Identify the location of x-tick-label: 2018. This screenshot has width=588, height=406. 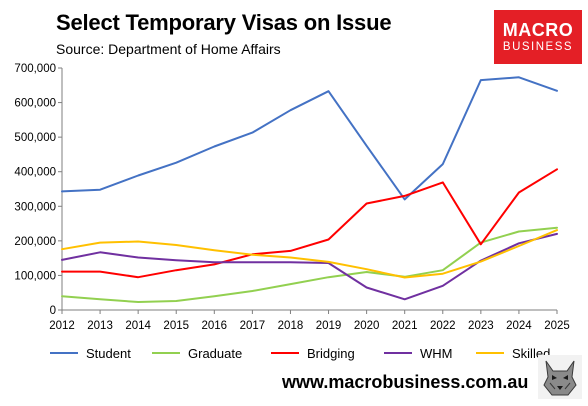
(291, 326).